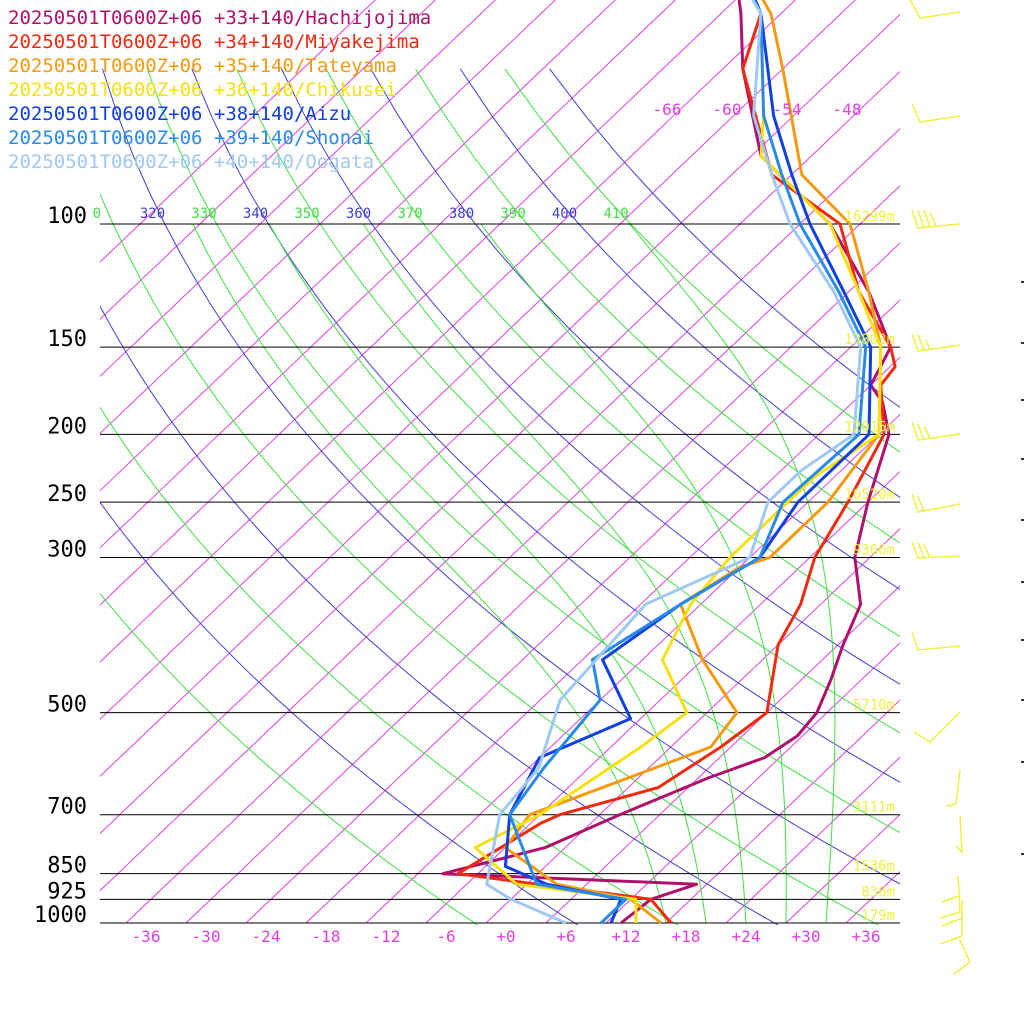 The height and width of the screenshot is (1024, 1024). Describe the element at coordinates (445, 936) in the screenshot. I see `temperature-tick-label: -6` at that location.